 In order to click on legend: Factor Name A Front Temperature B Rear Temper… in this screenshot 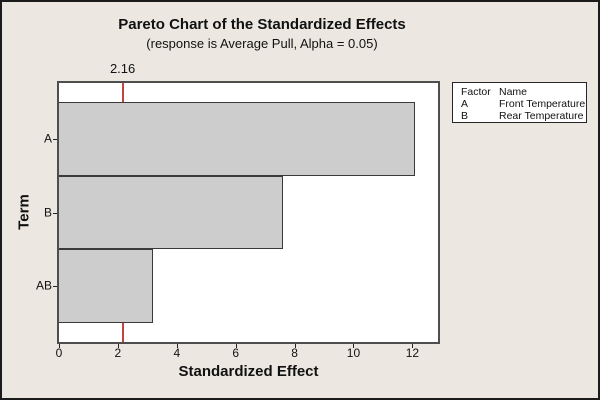, I will do `click(519, 102)`.